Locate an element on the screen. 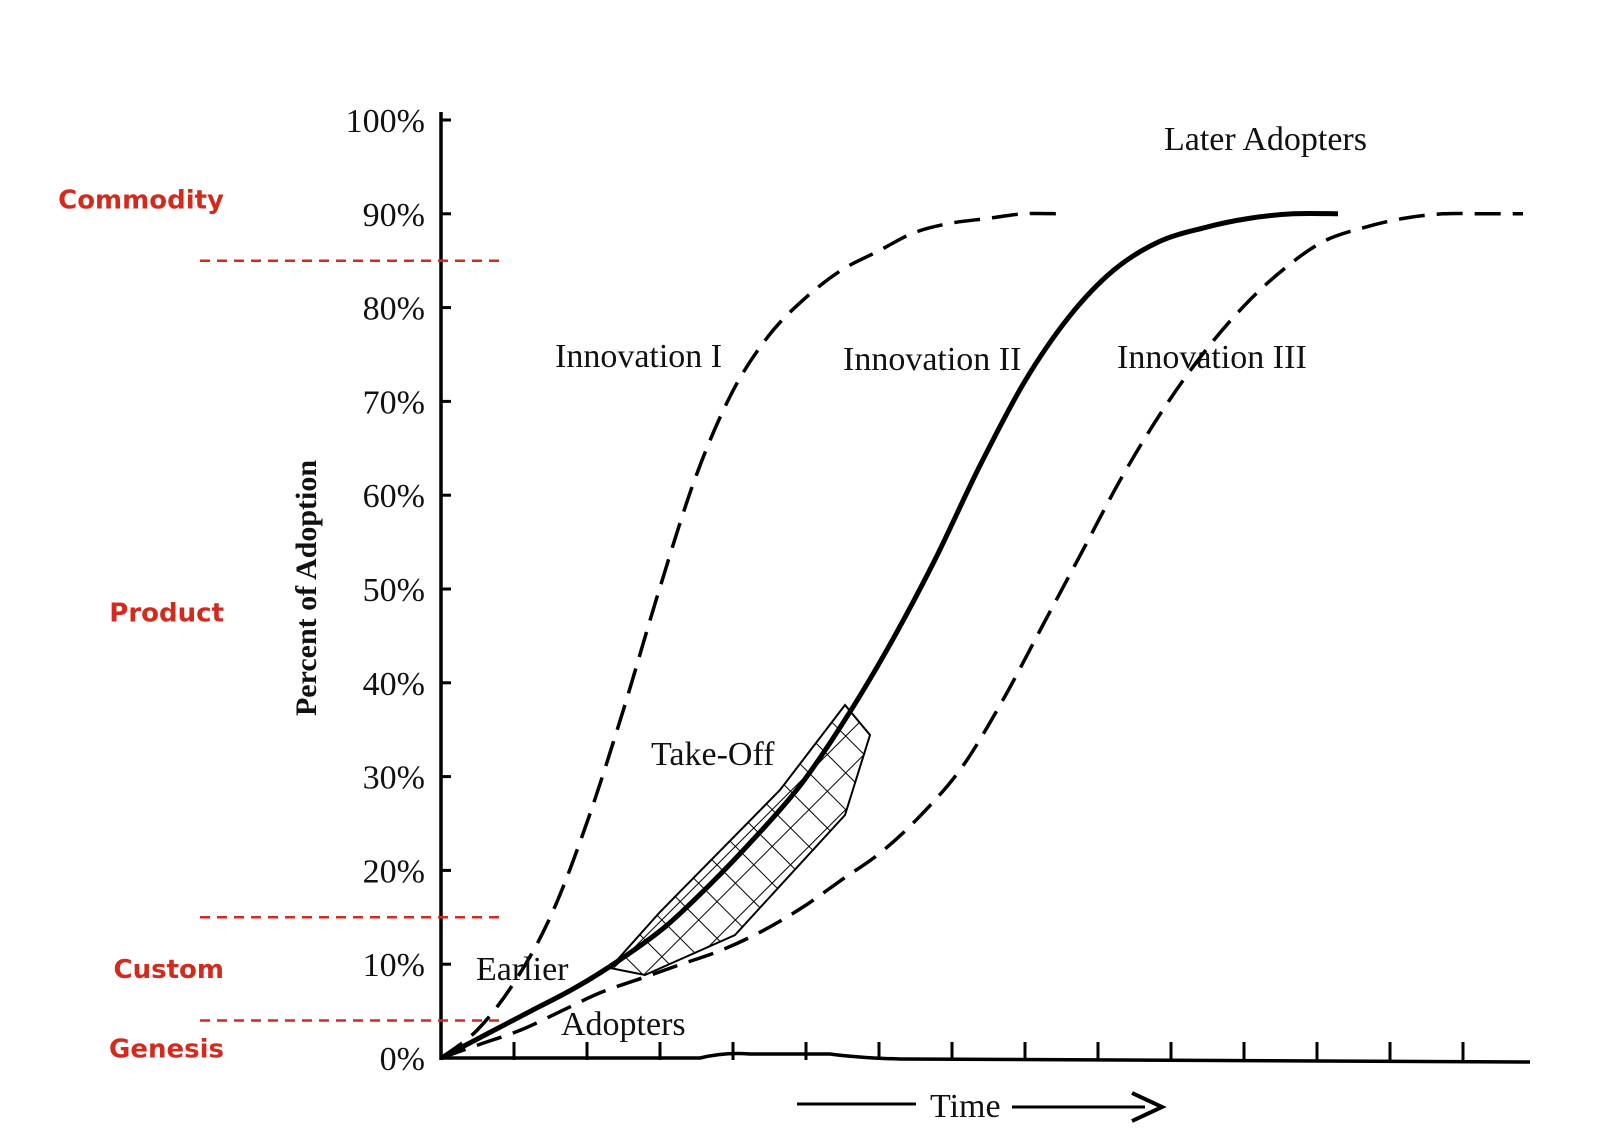  innovation-1-label: Innovation I is located at coordinates (638, 356).